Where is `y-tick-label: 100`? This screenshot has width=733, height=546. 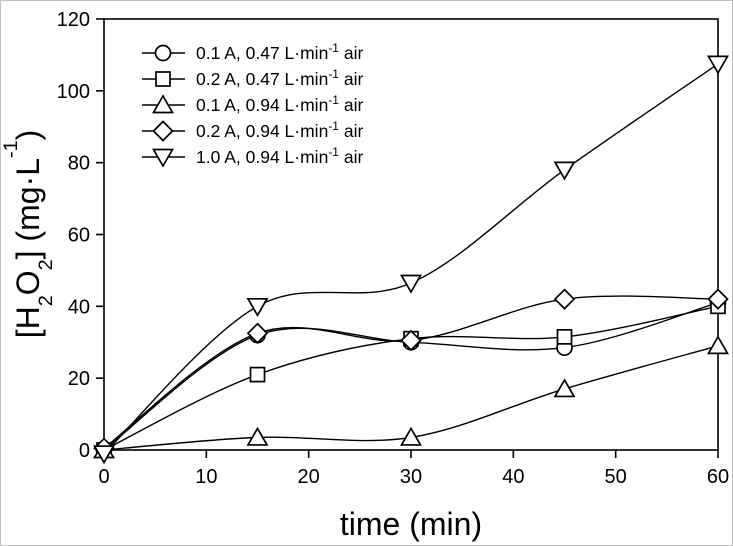 y-tick-label: 100 is located at coordinates (73, 92).